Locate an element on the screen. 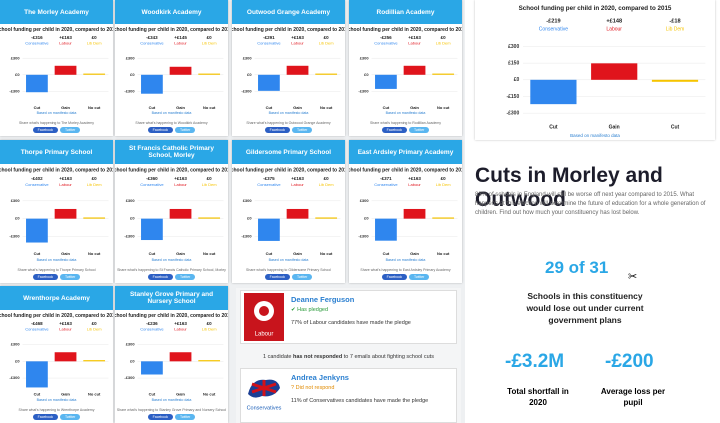 The width and height of the screenshot is (720, 423). legend-entry: Lib Dem is located at coordinates (444, 42).